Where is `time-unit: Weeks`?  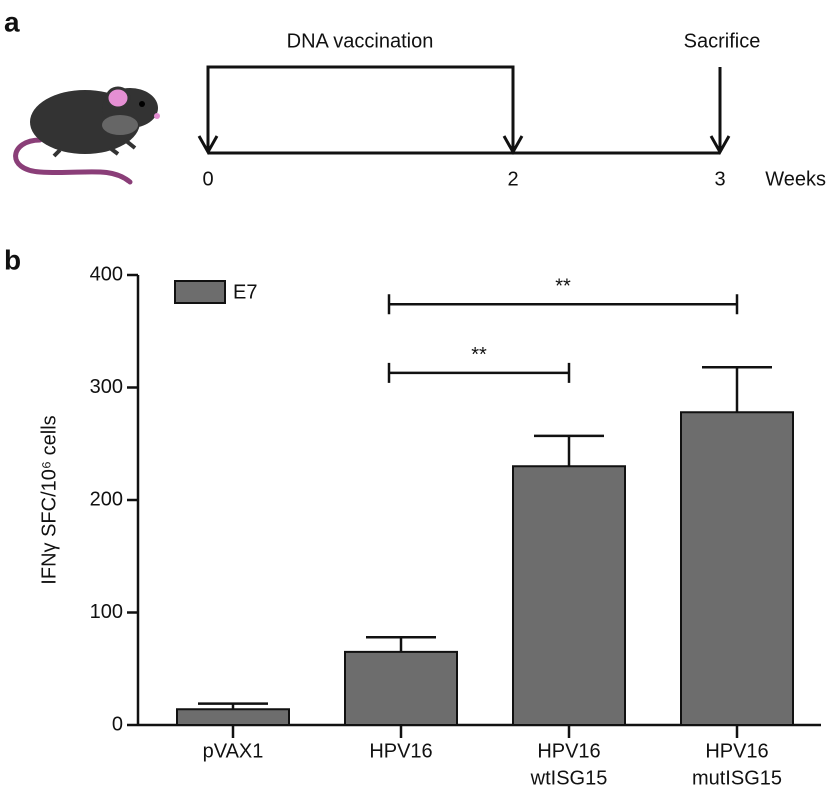
time-unit: Weeks is located at coordinates (795, 179).